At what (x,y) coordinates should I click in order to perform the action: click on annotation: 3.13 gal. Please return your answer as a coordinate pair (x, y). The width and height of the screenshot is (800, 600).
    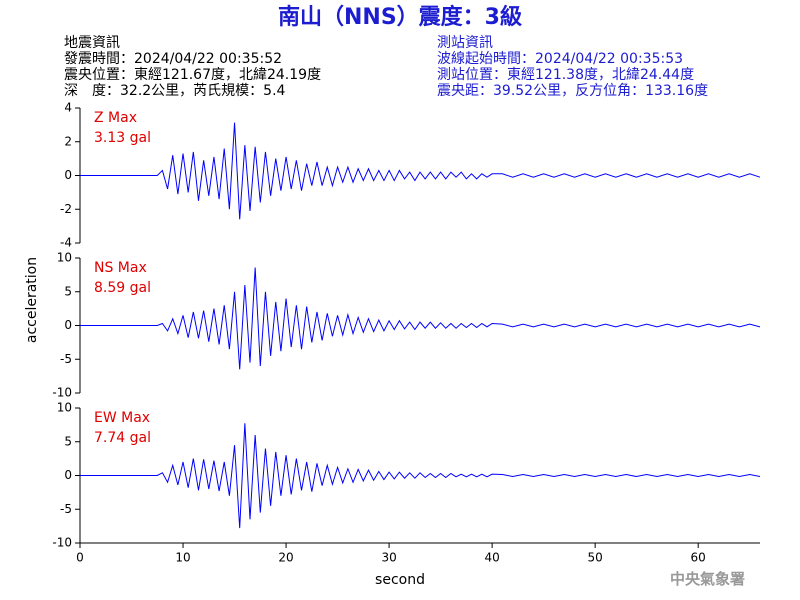
    Looking at the image, I should click on (122, 138).